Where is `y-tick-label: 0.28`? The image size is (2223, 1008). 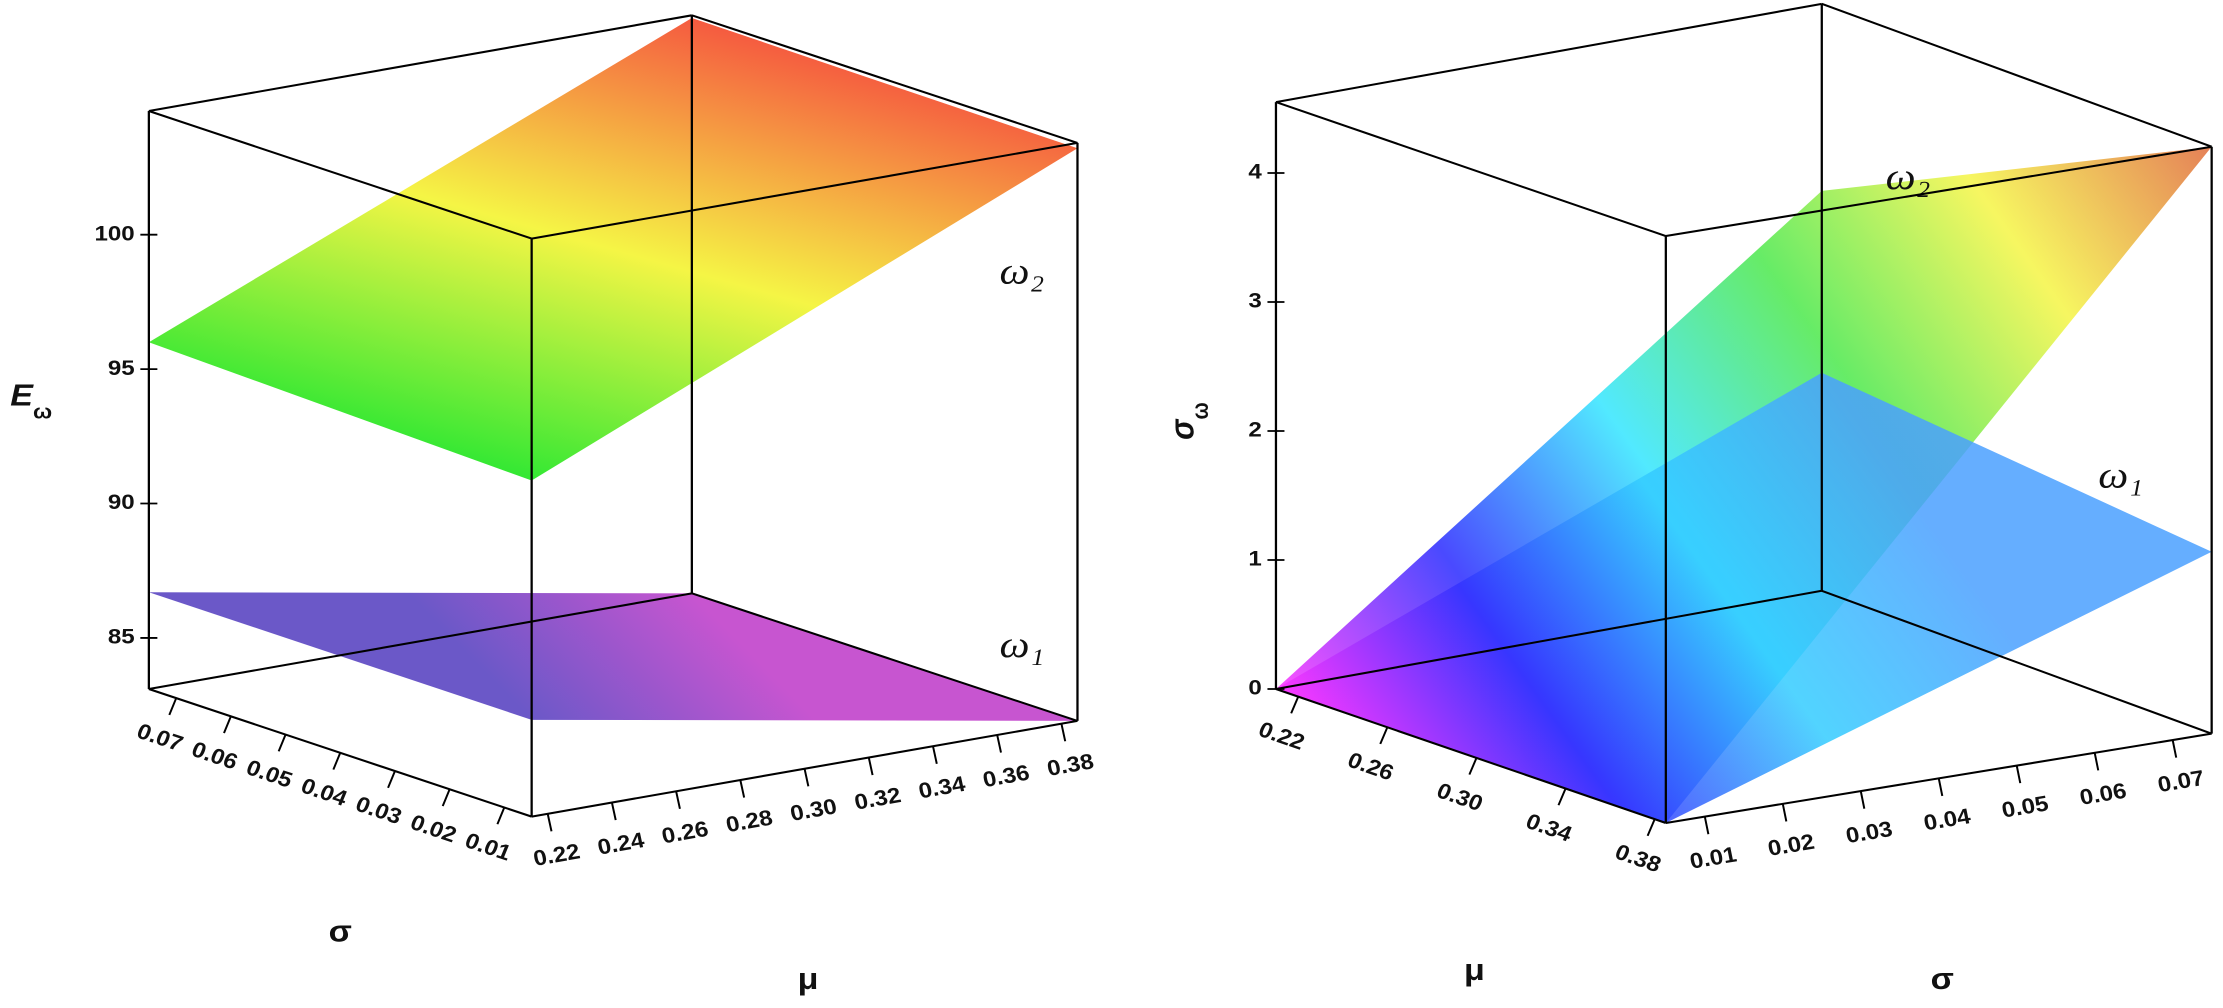 y-tick-label: 0.28 is located at coordinates (749, 821).